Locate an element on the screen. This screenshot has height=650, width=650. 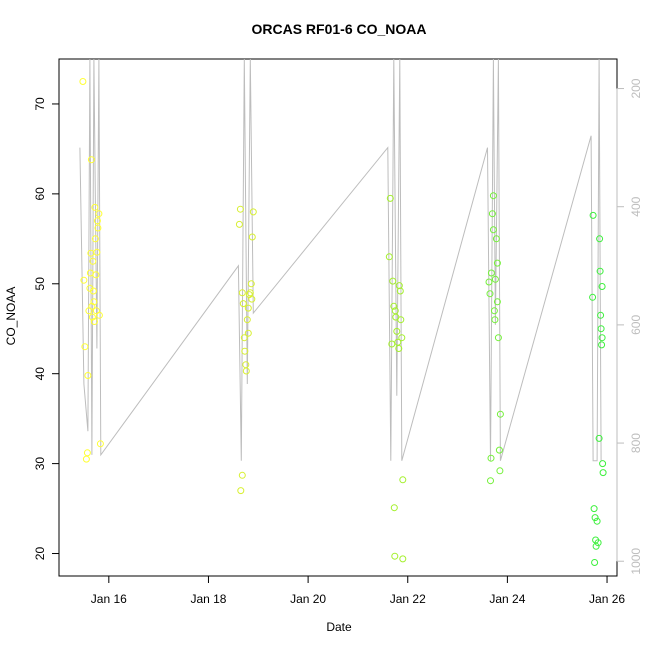
right-tick-label: 1000 is located at coordinates (636, 561).